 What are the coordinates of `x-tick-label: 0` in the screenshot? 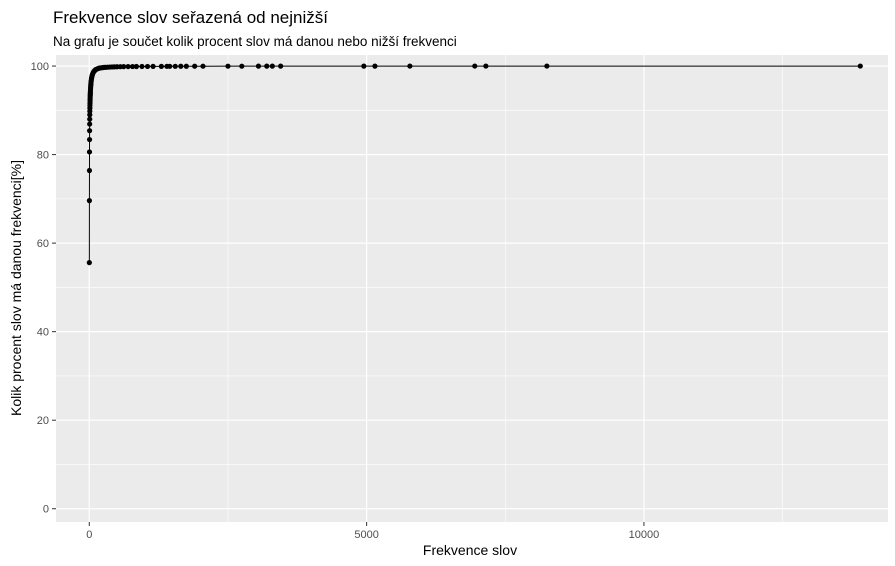 It's located at (89, 535).